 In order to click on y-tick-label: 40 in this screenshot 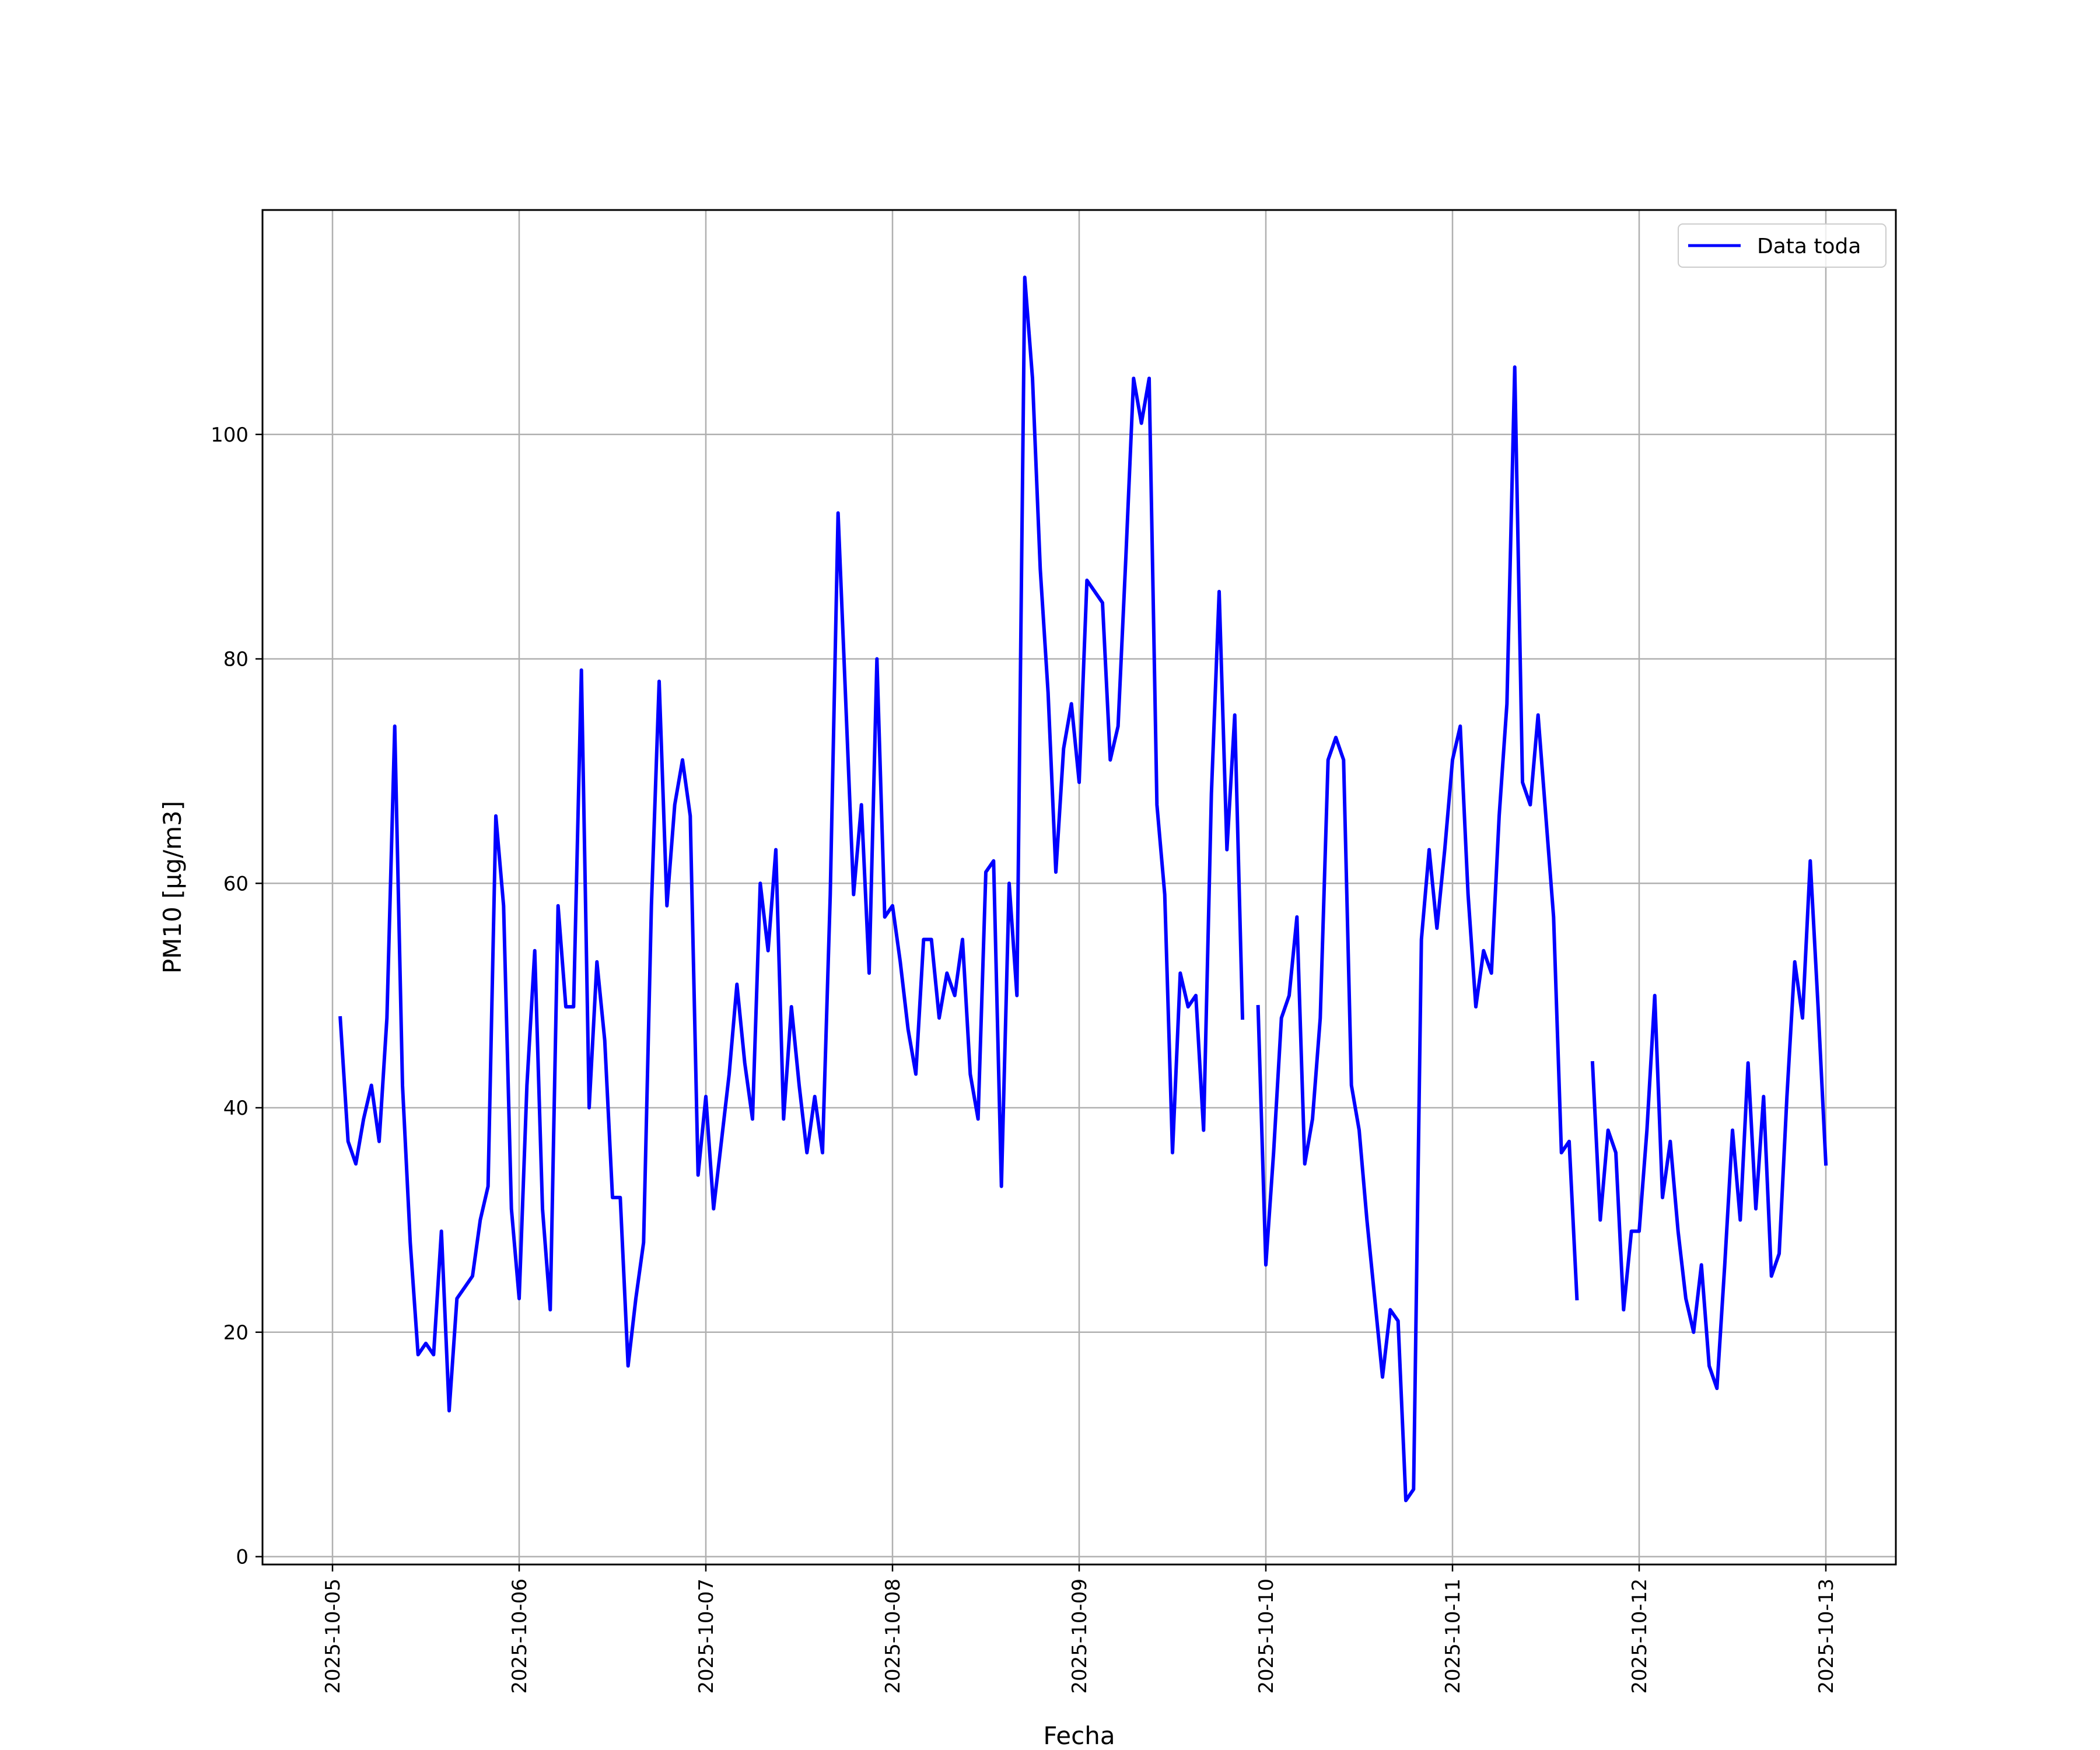, I will do `click(236, 1108)`.